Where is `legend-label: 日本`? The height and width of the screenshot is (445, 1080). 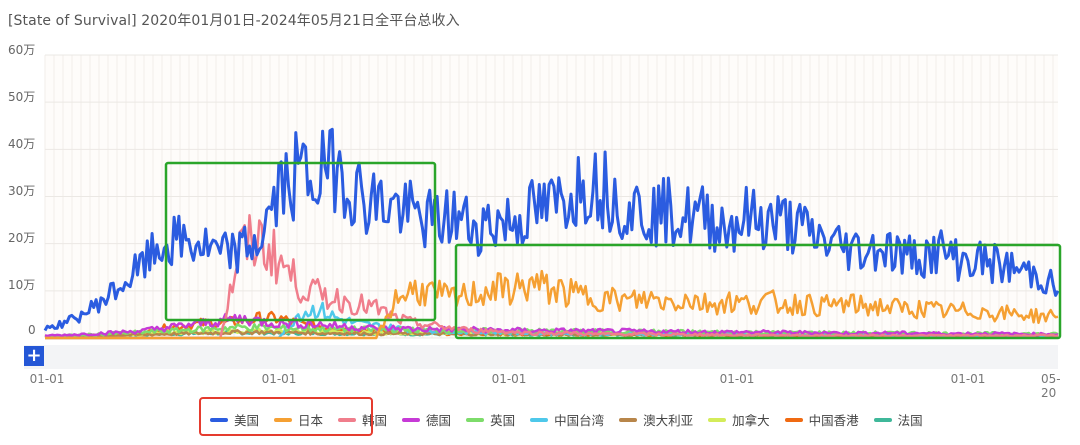 legend-label: 日本 is located at coordinates (311, 420).